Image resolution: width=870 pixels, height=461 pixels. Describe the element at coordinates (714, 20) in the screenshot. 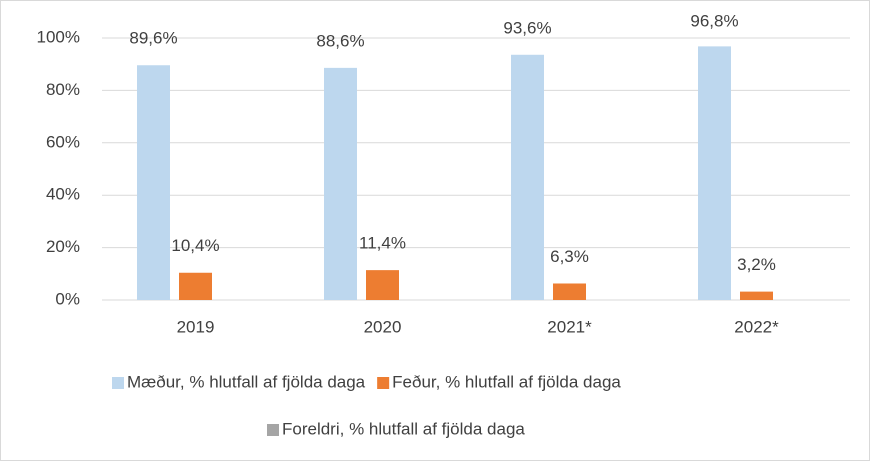

I see `data-label: 96,8%` at that location.